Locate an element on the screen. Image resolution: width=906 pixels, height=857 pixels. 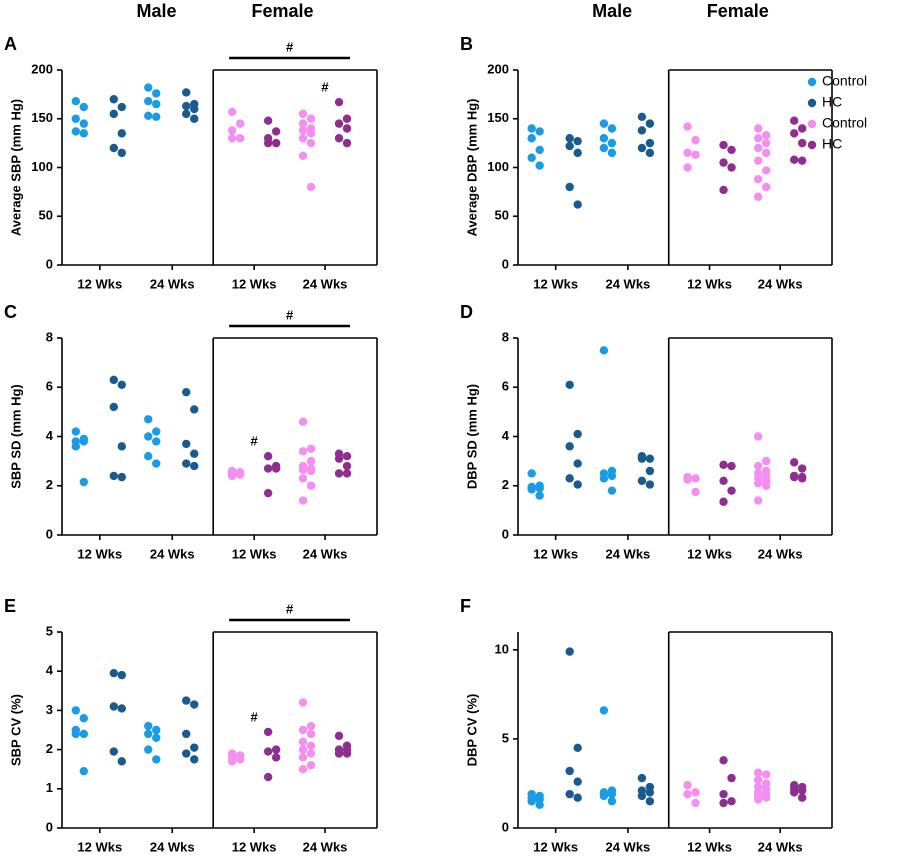
annotation: # is located at coordinates (325, 87).